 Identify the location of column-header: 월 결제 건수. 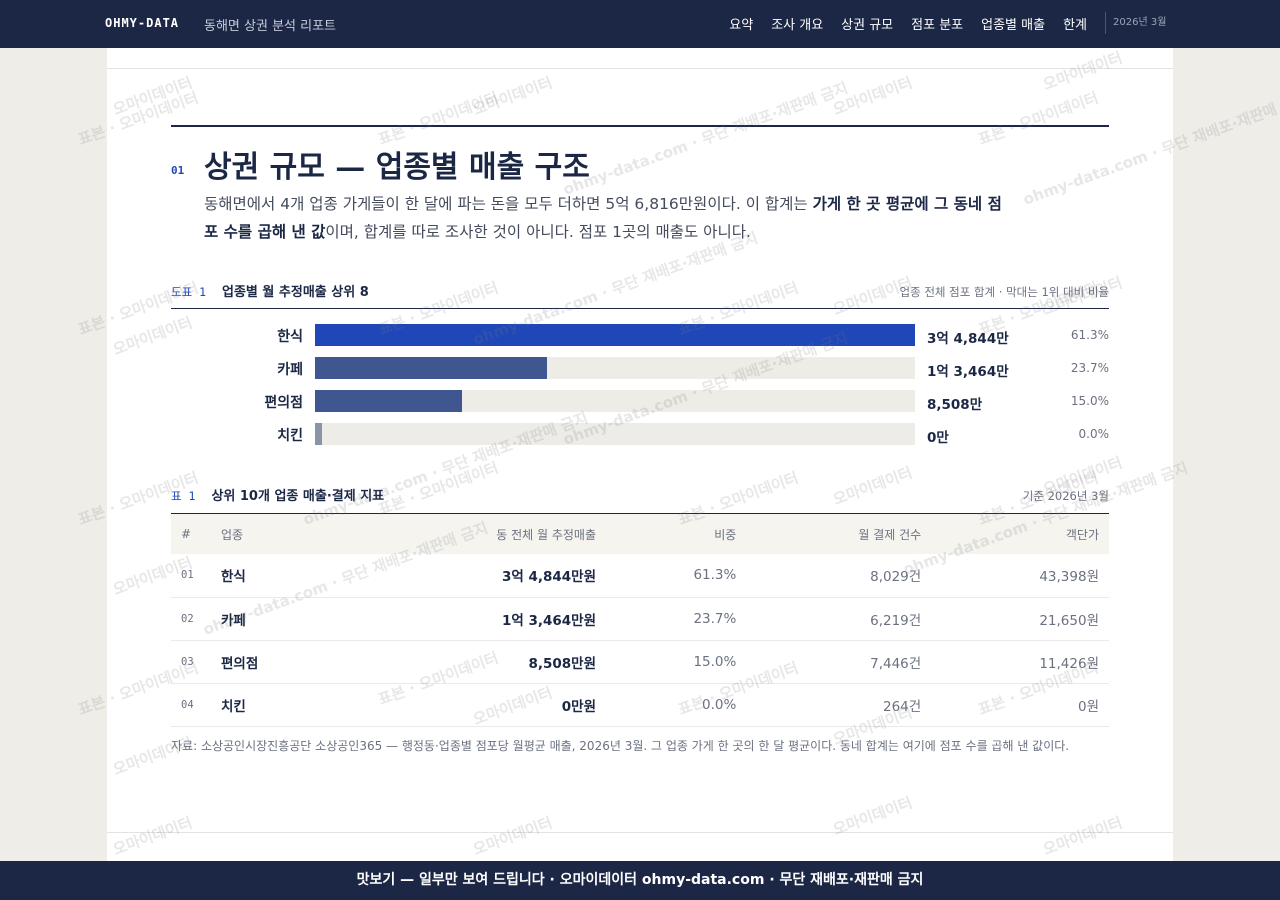
(839, 534).